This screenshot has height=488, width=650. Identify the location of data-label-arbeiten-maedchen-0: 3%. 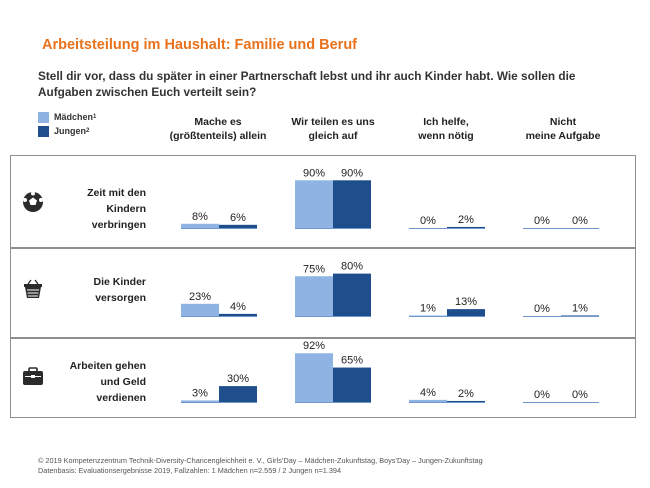
(200, 393).